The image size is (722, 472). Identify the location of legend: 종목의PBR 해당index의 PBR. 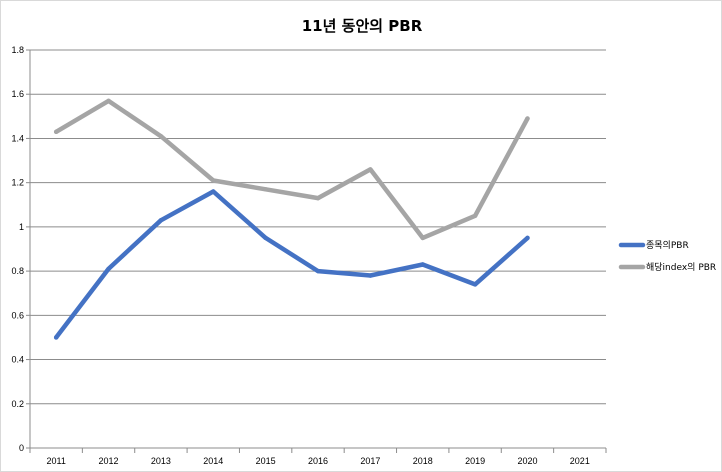
(667, 256).